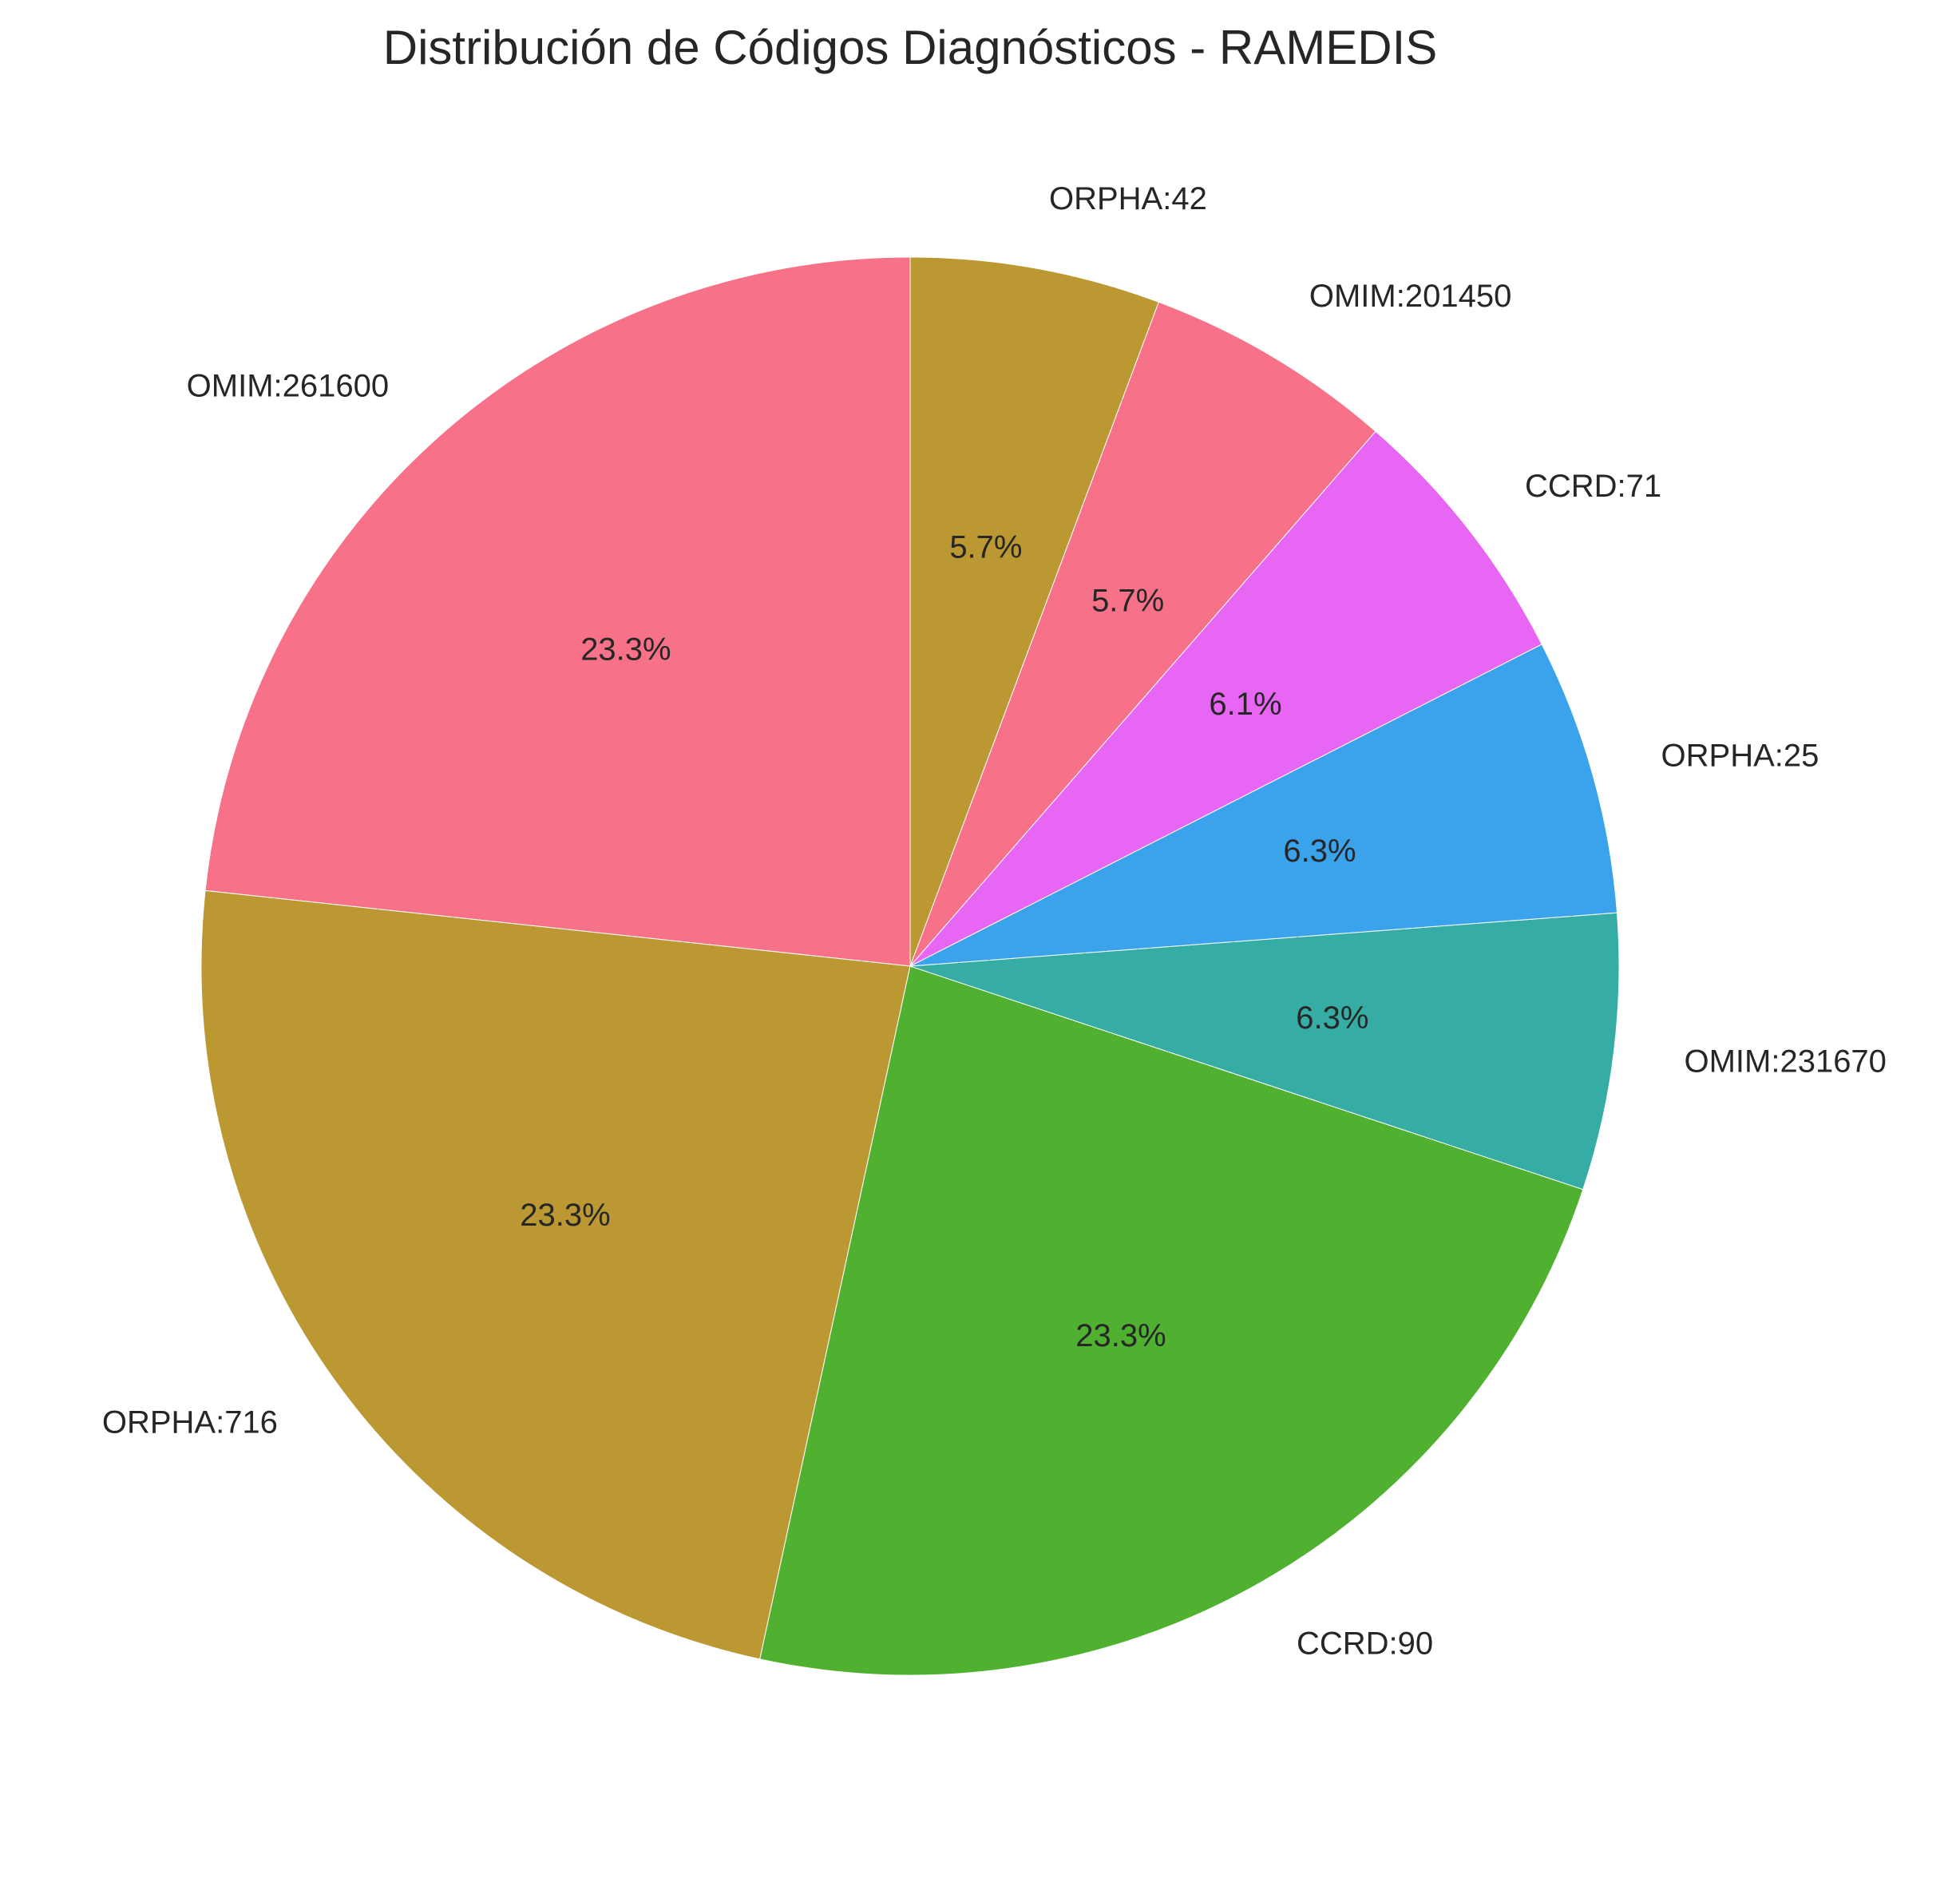 The height and width of the screenshot is (1878, 1960). I want to click on pie-label-omim-261600: OMIM:261600, so click(288, 385).